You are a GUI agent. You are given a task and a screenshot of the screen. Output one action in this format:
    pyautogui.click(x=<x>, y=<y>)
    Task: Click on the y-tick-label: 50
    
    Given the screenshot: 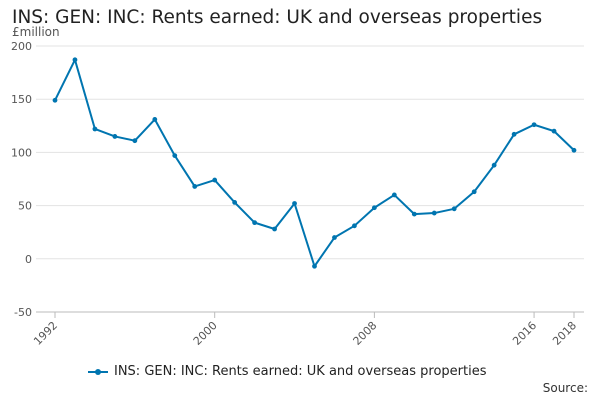 What is the action you would take?
    pyautogui.click(x=25, y=206)
    